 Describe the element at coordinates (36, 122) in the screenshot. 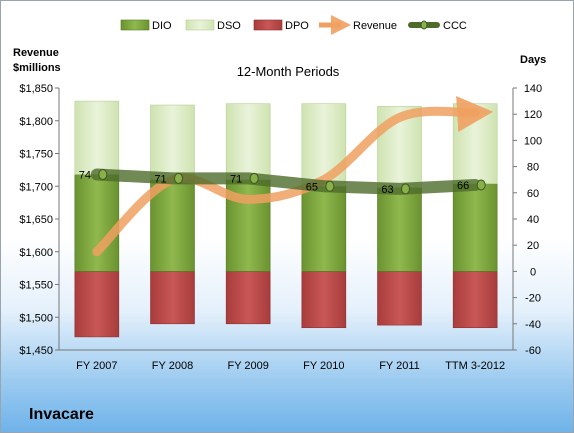

I see `left-tick-label: $1,800` at that location.